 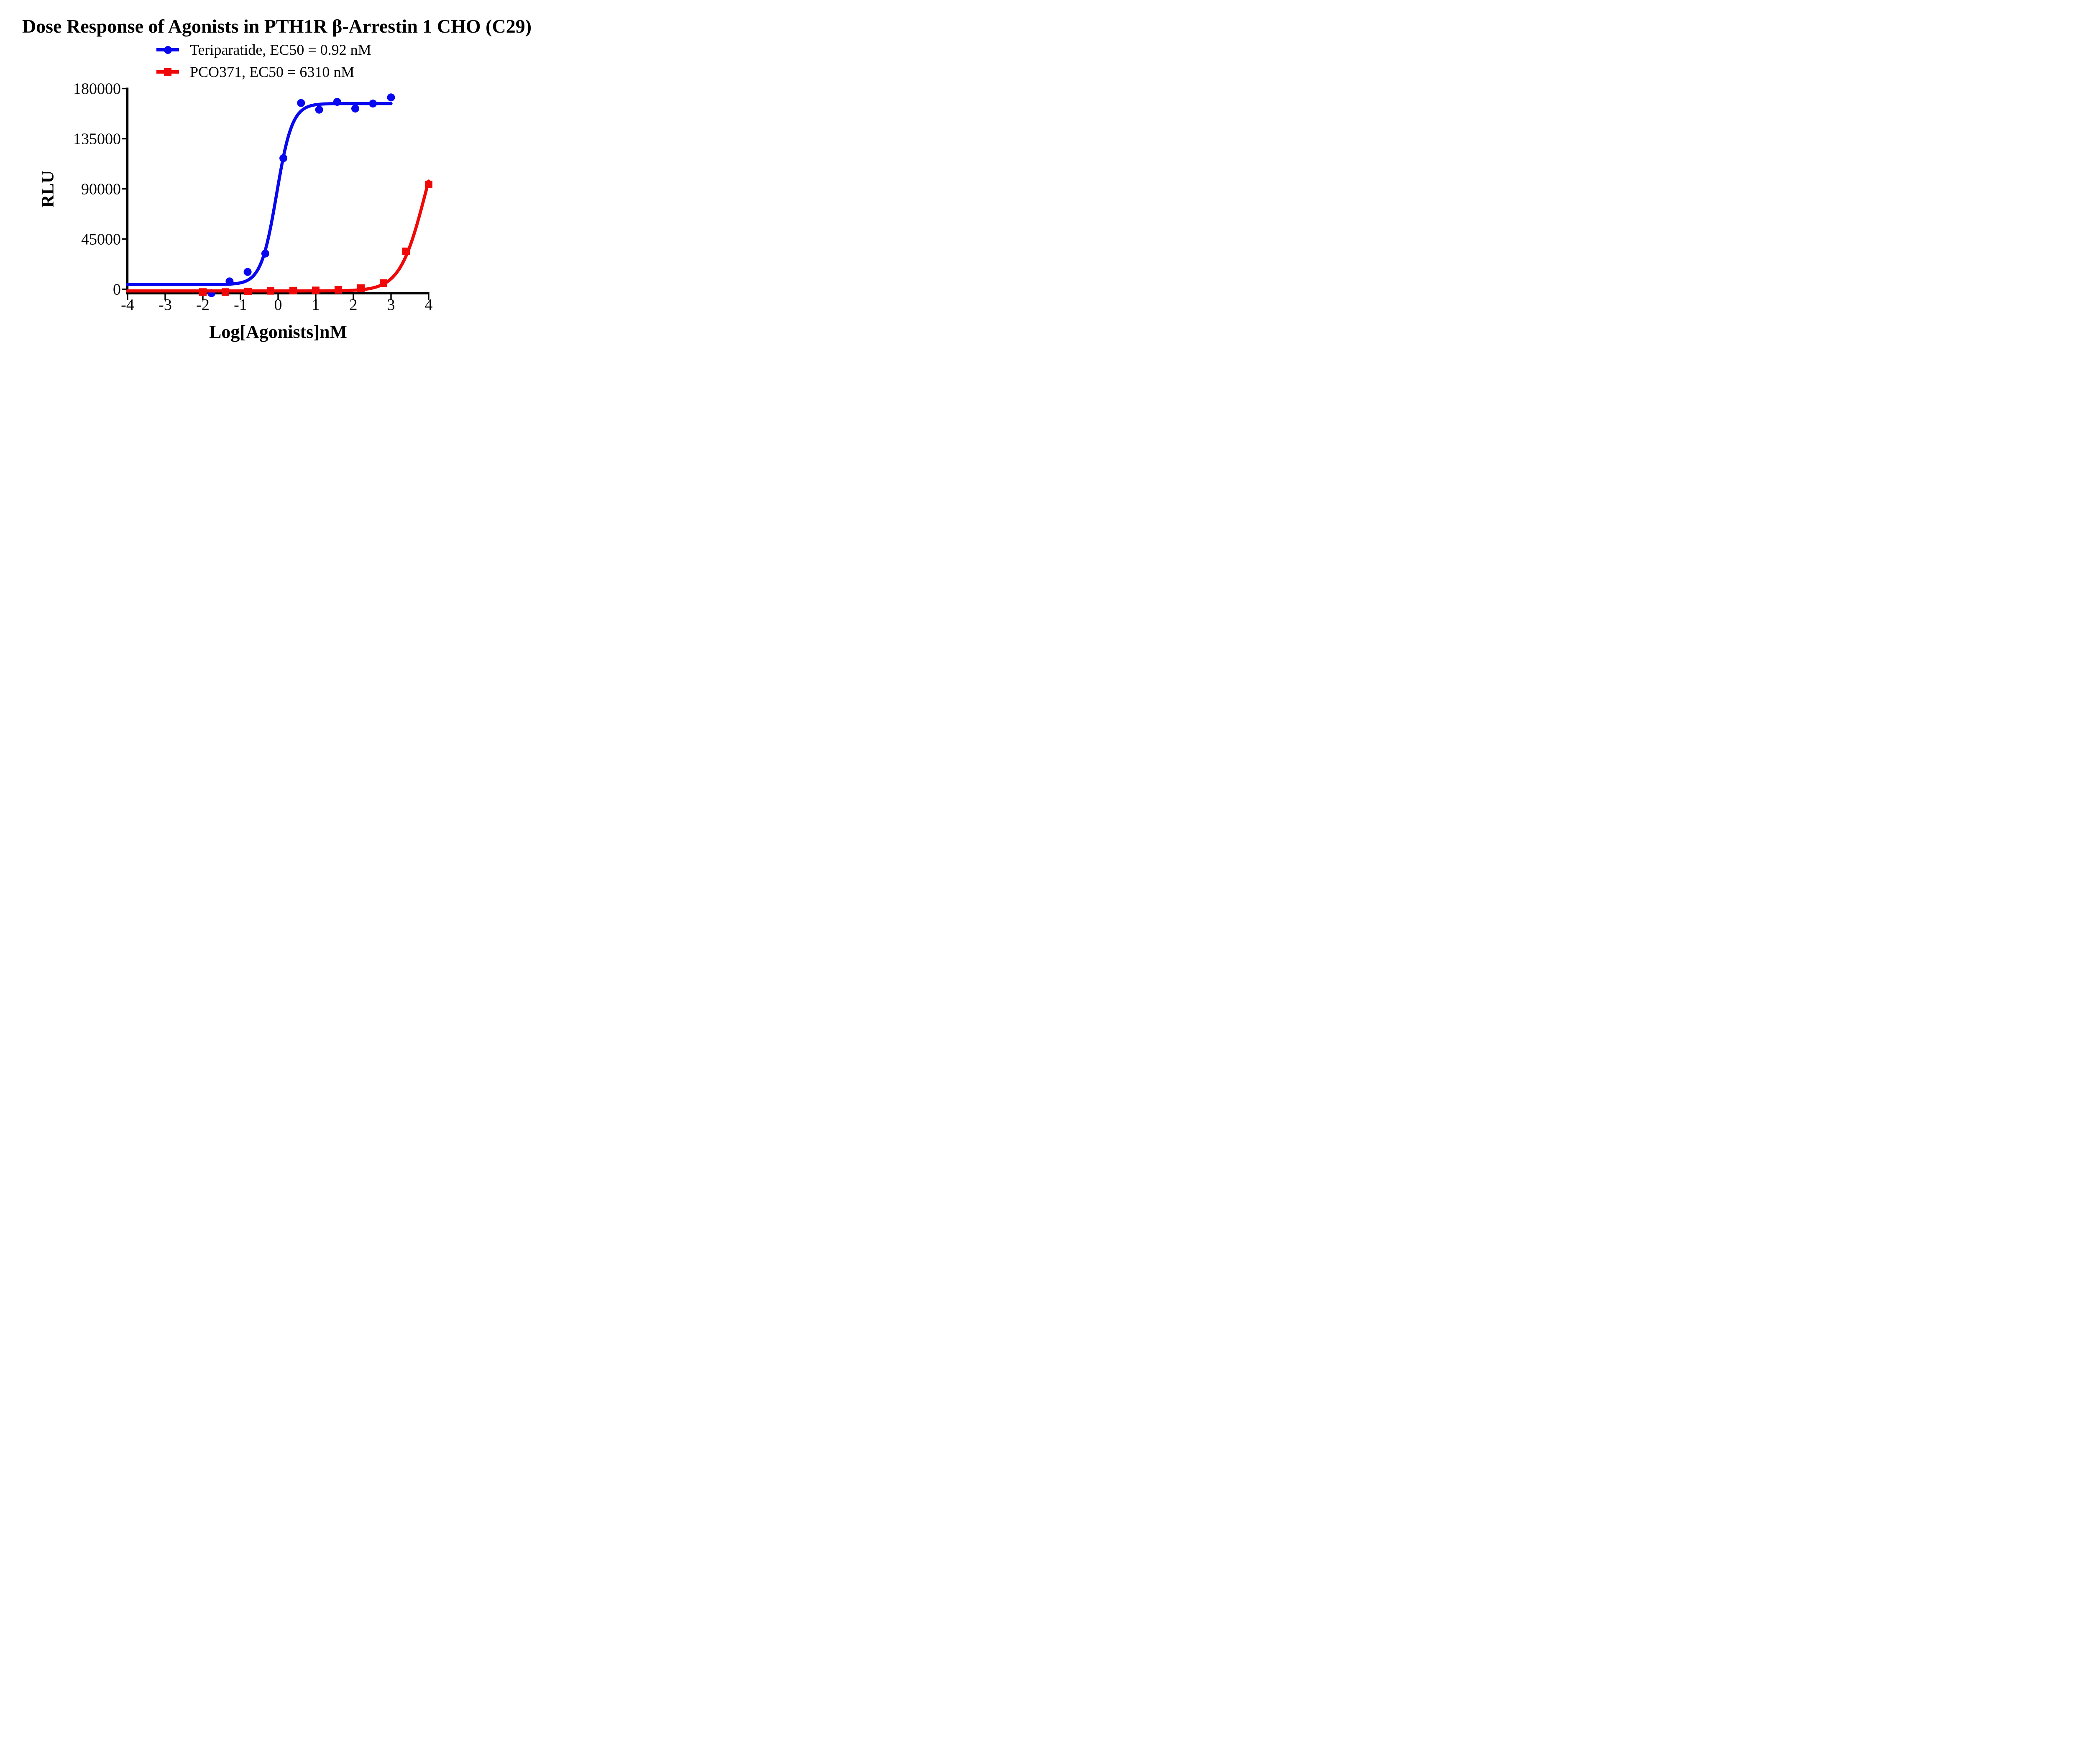 I want to click on tick-labels: -4 -3 -2 -1 0 1 2 3 4 0 45000 90000 135000 180000, so click(x=253, y=197).